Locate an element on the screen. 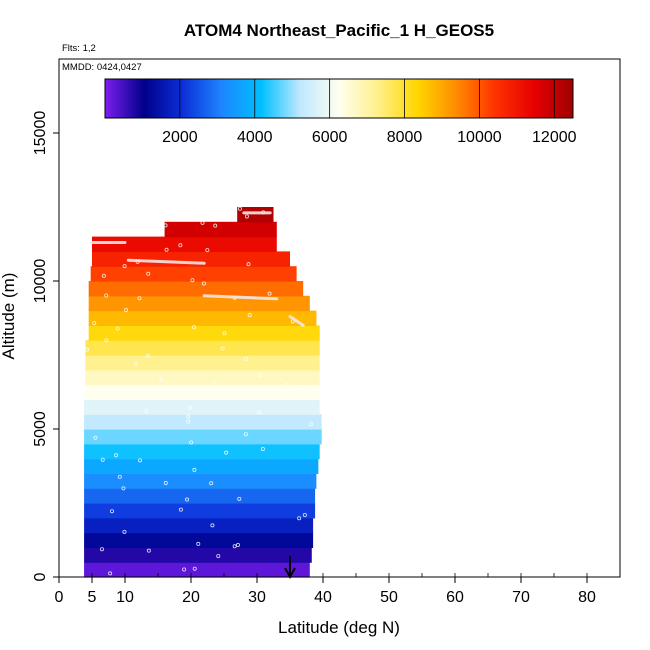 The height and width of the screenshot is (650, 650). colorbar-ramp is located at coordinates (339, 98).